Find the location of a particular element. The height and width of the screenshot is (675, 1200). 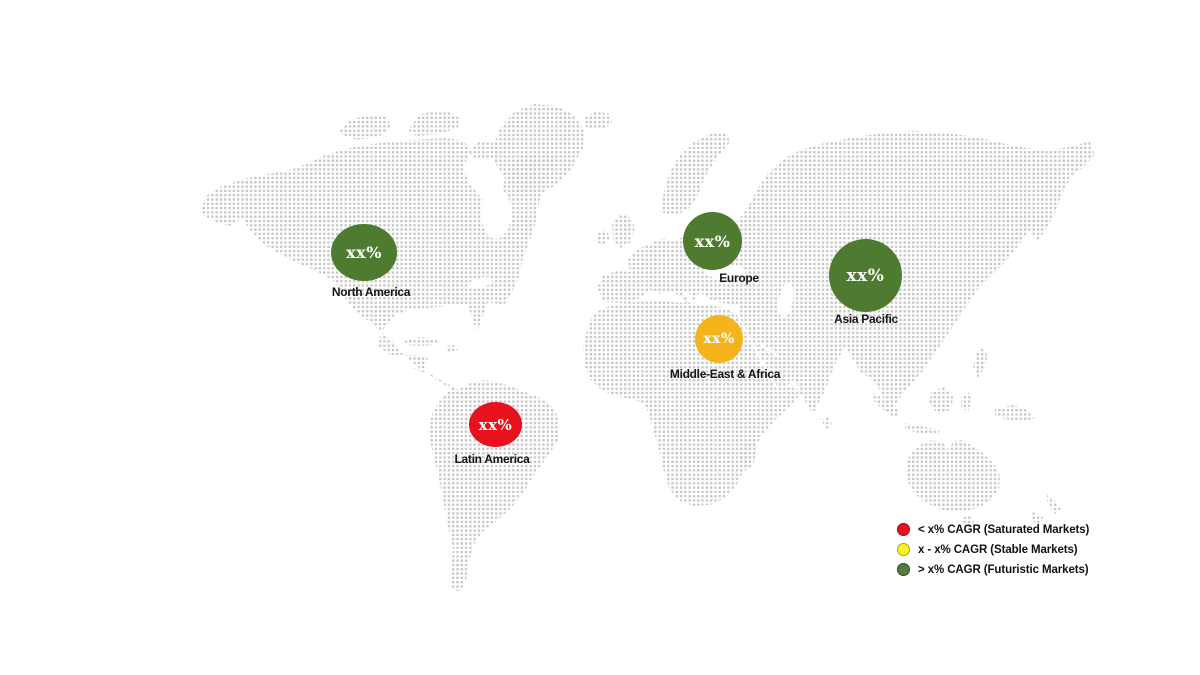

region-label-asia-pacific: Asia Pacific is located at coordinates (866, 319).